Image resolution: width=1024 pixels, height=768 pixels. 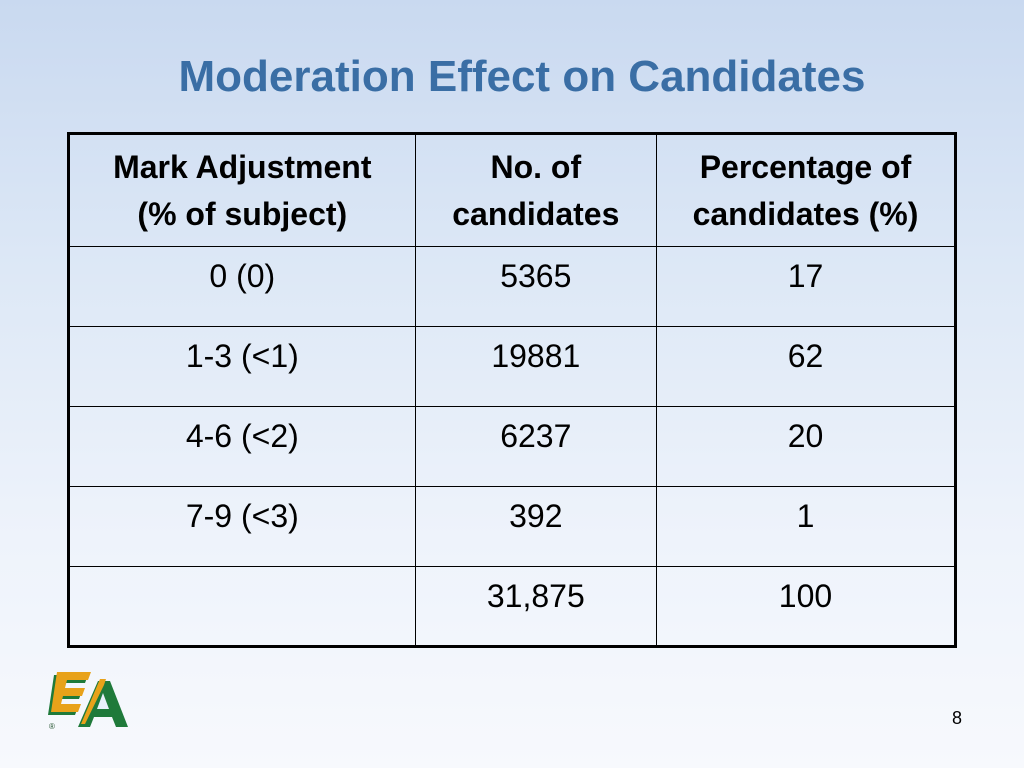 I want to click on ea-logo: ®, so click(x=88, y=701).